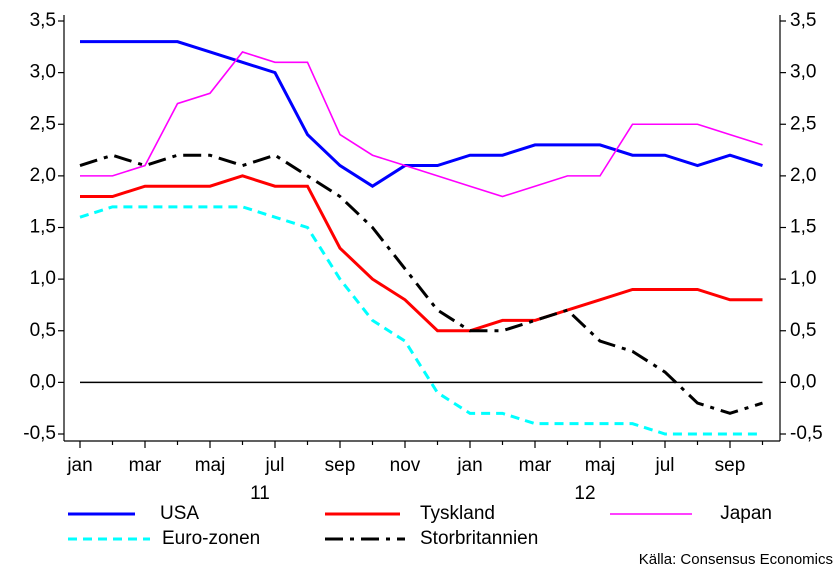  Describe the element at coordinates (211, 538) in the screenshot. I see `legend-label: Euro-zonen` at that location.